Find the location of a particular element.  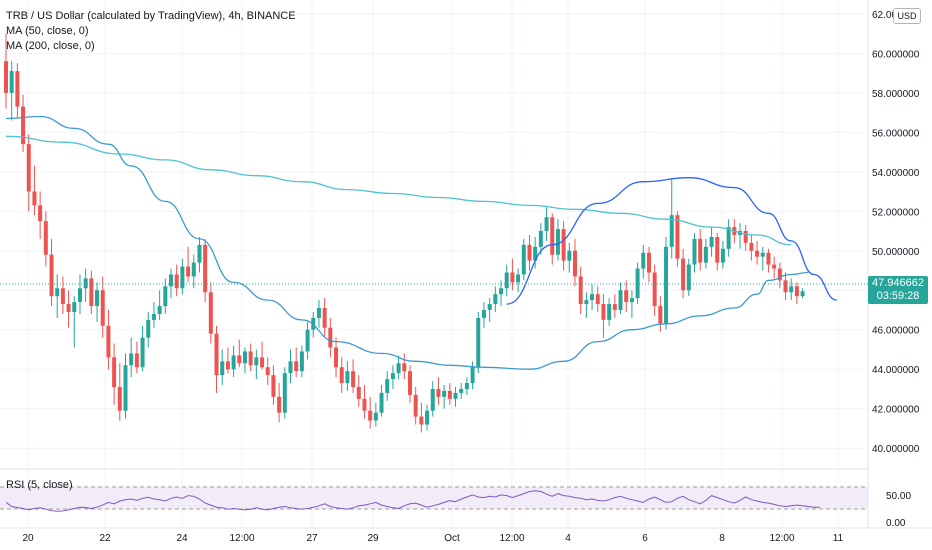

time-tick-label: 27 is located at coordinates (312, 538).